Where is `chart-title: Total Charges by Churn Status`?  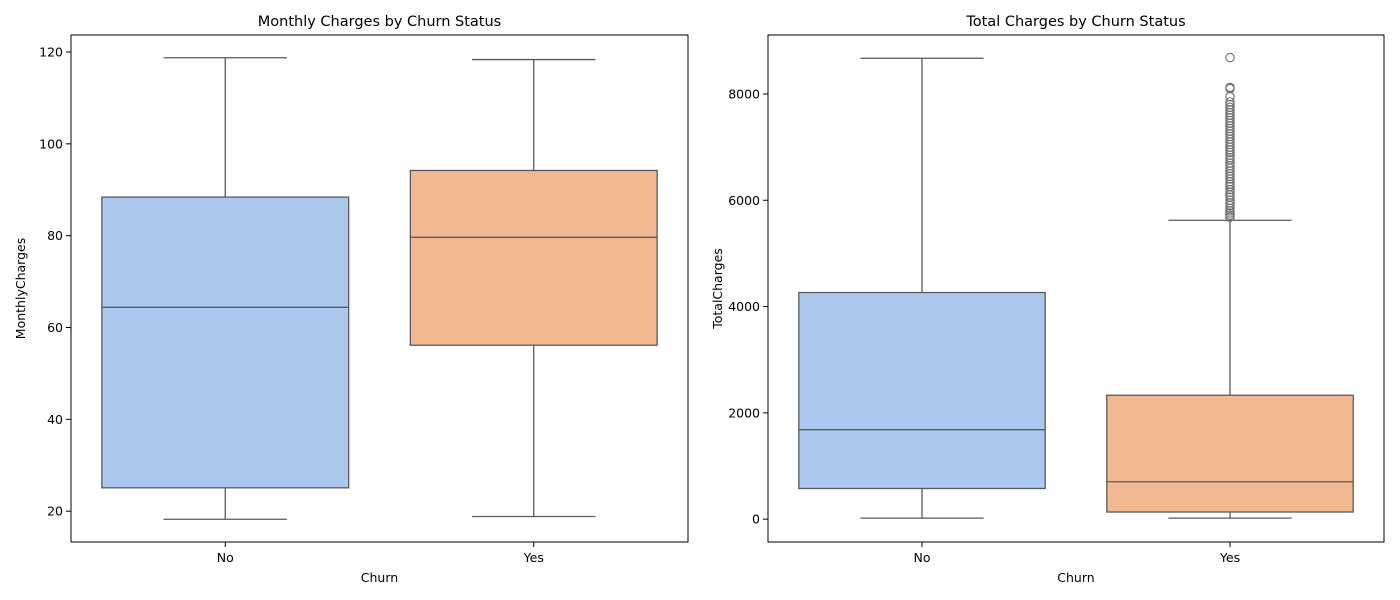
chart-title: Total Charges by Churn Status is located at coordinates (1075, 22).